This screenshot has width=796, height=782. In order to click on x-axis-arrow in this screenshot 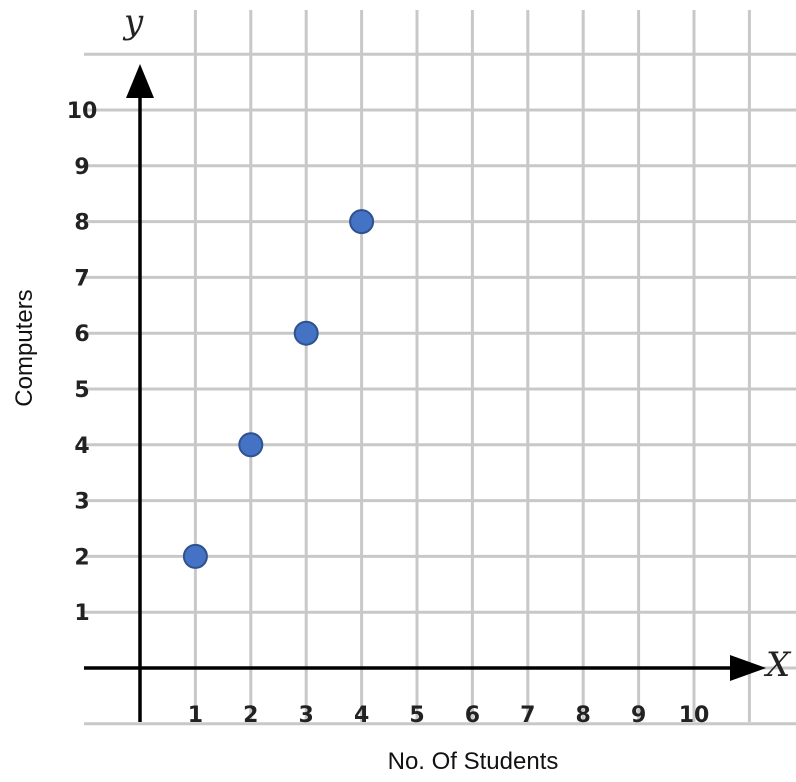, I will do `click(748, 668)`.